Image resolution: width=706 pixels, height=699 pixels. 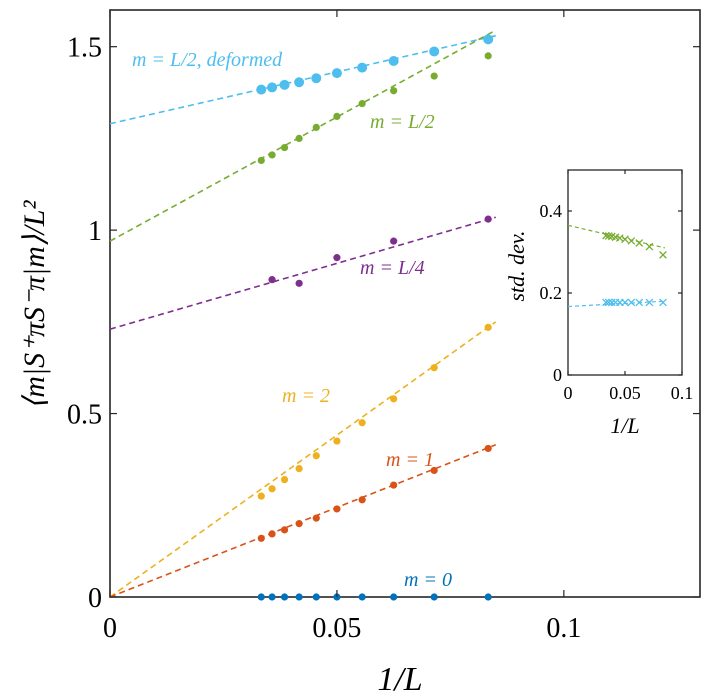 What do you see at coordinates (34, 305) in the screenshot?
I see `y-axis-title: ⟨m|S⁺πS⁻π|m⟩/L²` at bounding box center [34, 305].